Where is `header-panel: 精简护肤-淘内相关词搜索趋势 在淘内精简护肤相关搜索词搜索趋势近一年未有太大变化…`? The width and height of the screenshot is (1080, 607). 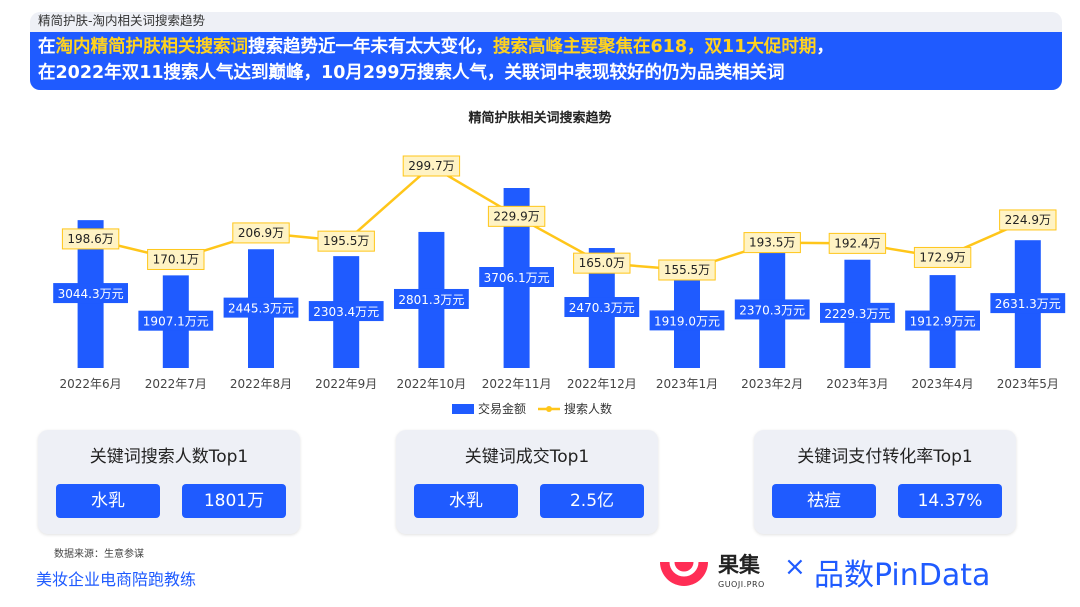 header-panel: 精简护肤-淘内相关词搜索趋势 在淘内精简护肤相关搜索词搜索趋势近一年未有太大变化… is located at coordinates (546, 51).